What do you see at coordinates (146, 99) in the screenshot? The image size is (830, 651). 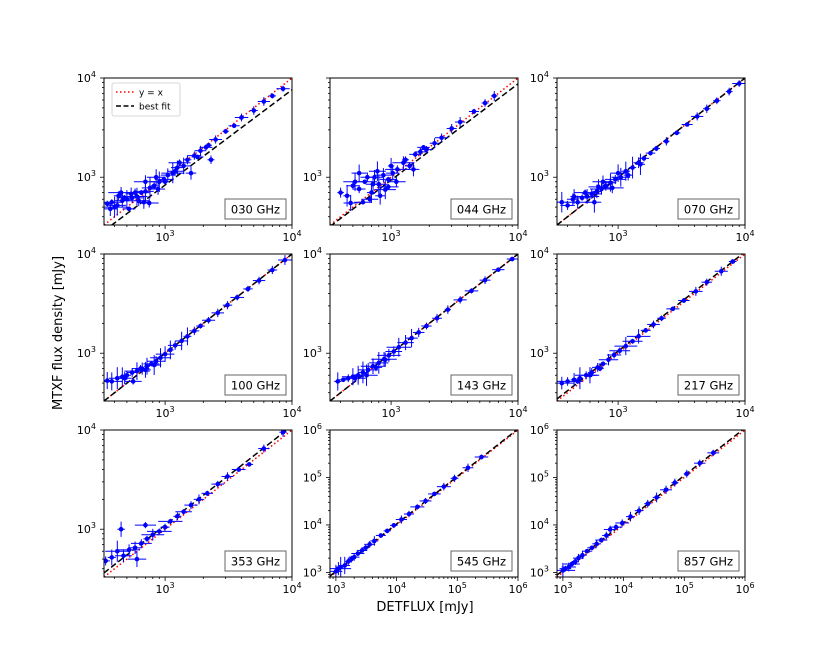 I see `legend: y = x best fit` at bounding box center [146, 99].